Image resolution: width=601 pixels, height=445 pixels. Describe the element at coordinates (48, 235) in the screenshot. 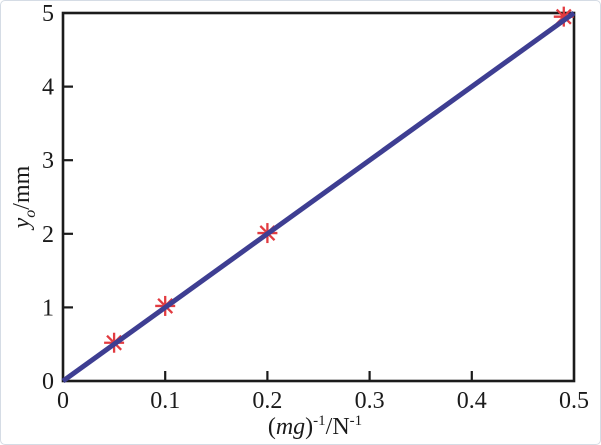

I see `y-tick-label: 2` at that location.